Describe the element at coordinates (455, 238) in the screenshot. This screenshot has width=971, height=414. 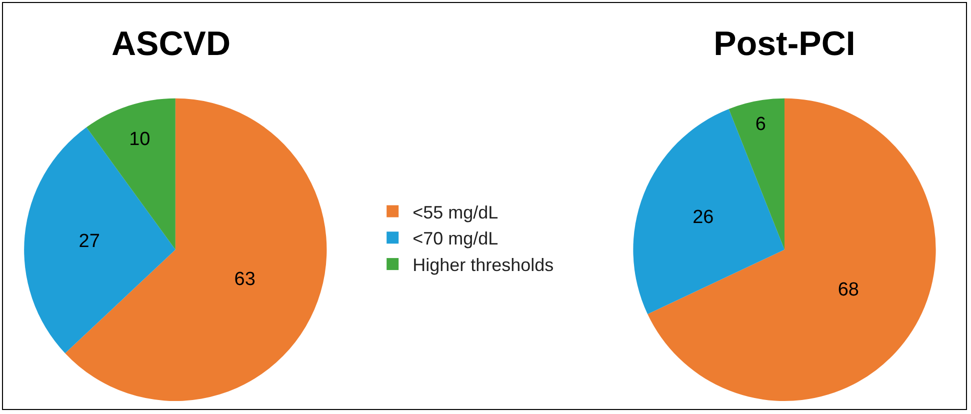
I see `legend-label: <70 mg/dL` at that location.